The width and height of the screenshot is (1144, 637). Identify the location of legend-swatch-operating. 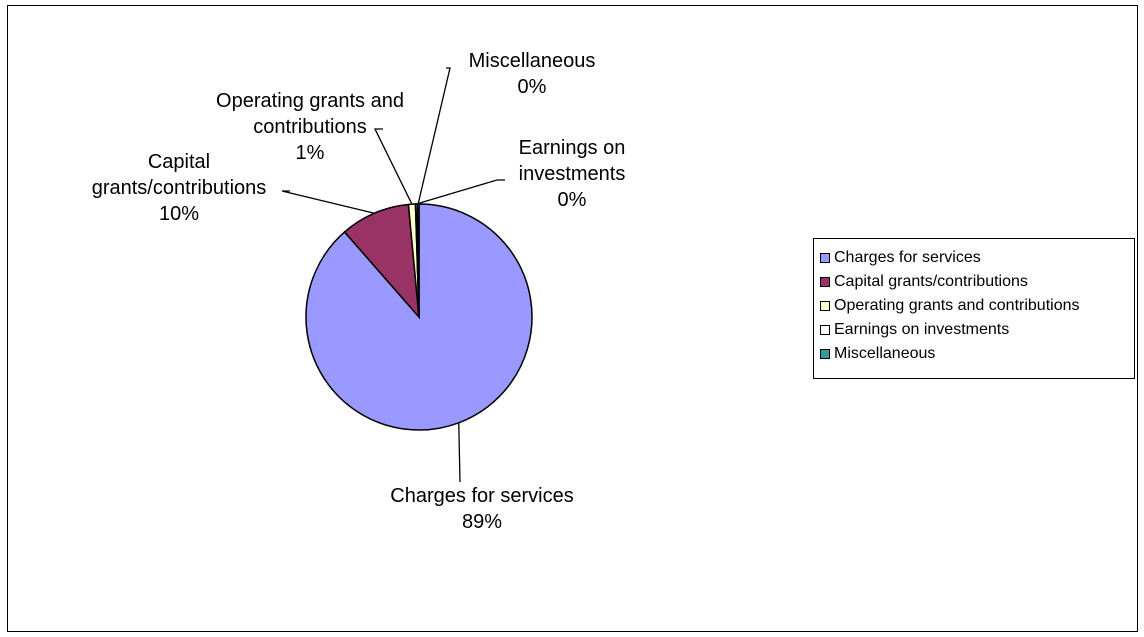
(825, 306).